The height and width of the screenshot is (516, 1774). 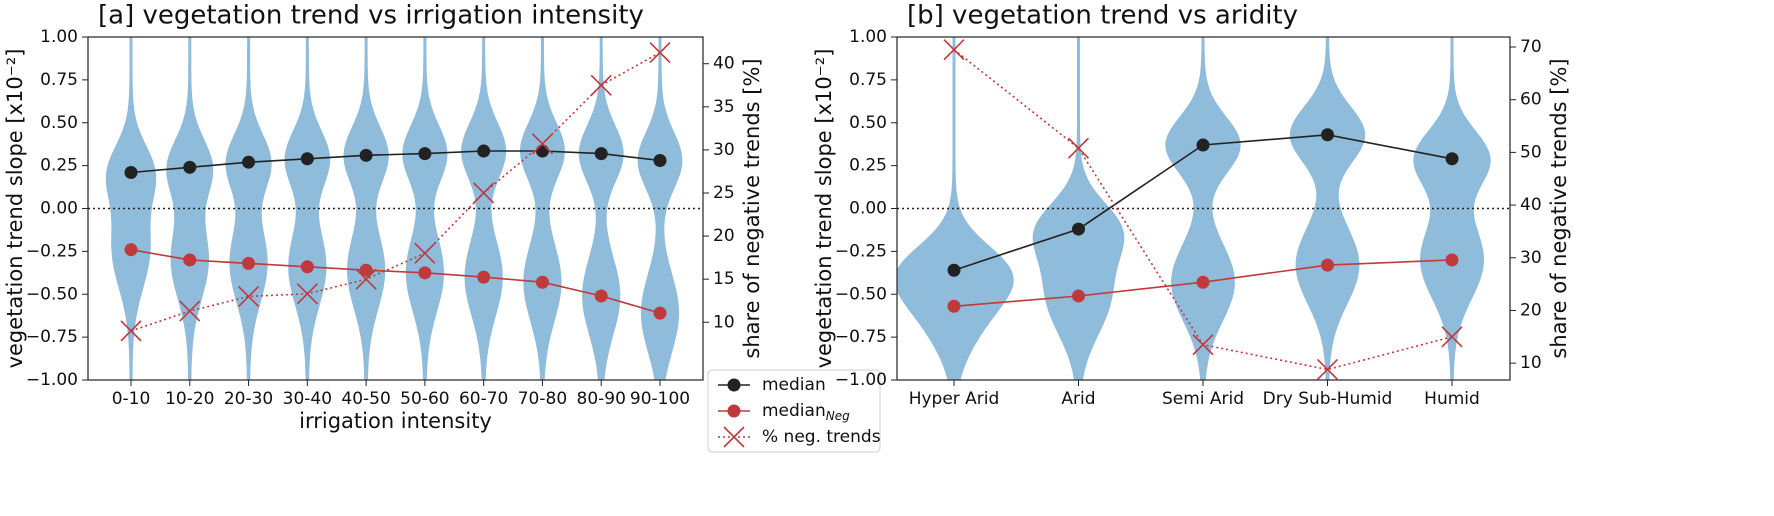 What do you see at coordinates (15, 209) in the screenshot?
I see `y-axis-label: vegetation trend slope [x10⁻²]` at bounding box center [15, 209].